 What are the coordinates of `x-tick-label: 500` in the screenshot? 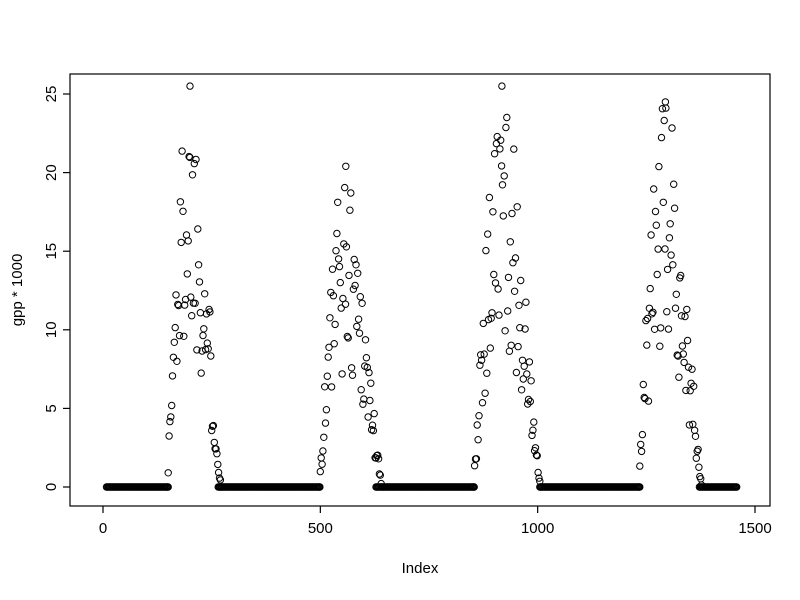 It's located at (320, 528).